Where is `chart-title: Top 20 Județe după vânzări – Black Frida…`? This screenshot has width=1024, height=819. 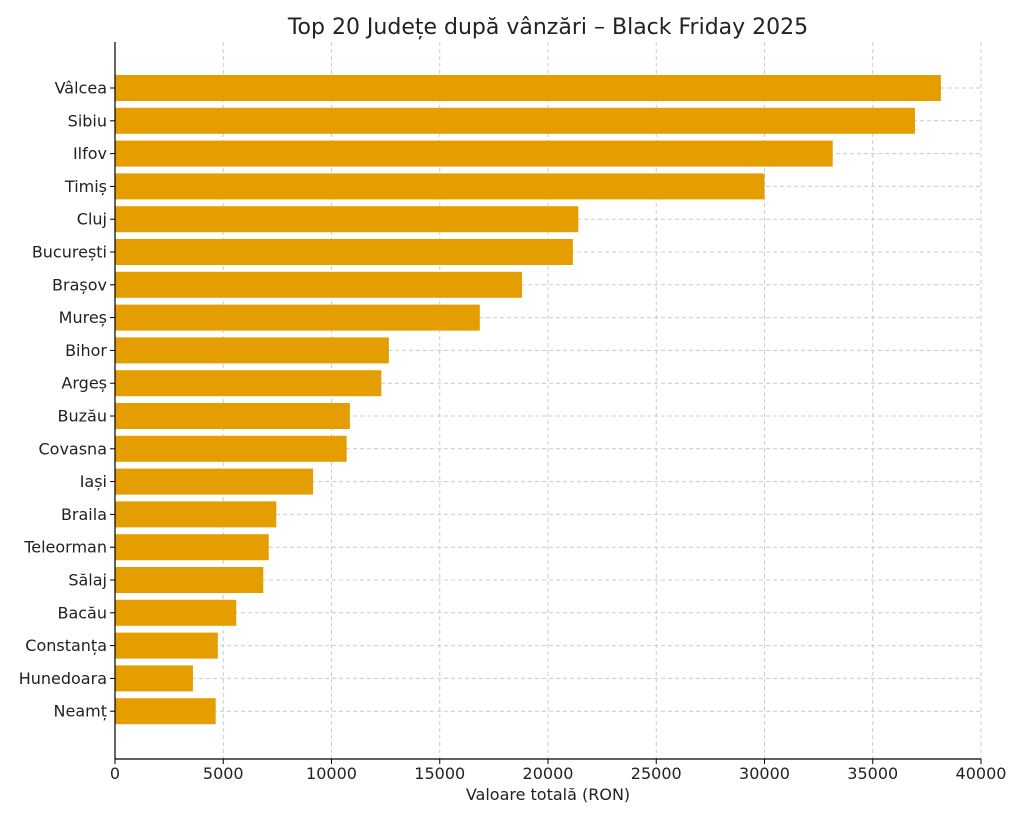
chart-title: Top 20 Județe după vânzări – Black Frida… is located at coordinates (547, 27).